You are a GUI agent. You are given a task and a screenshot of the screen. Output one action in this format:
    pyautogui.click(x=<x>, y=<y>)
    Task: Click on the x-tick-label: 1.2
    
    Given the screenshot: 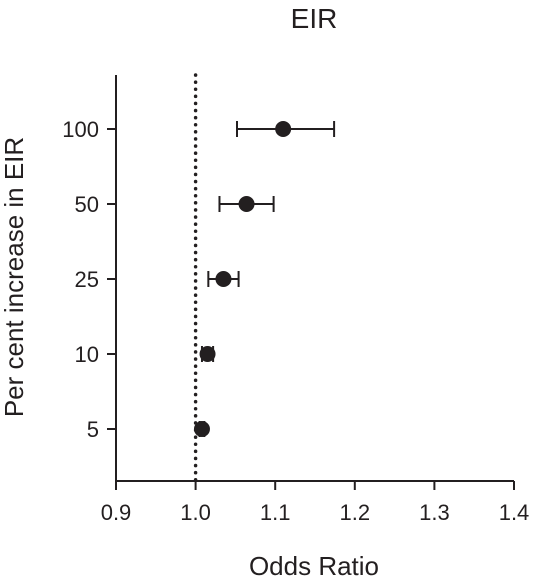 What is the action you would take?
    pyautogui.click(x=355, y=512)
    